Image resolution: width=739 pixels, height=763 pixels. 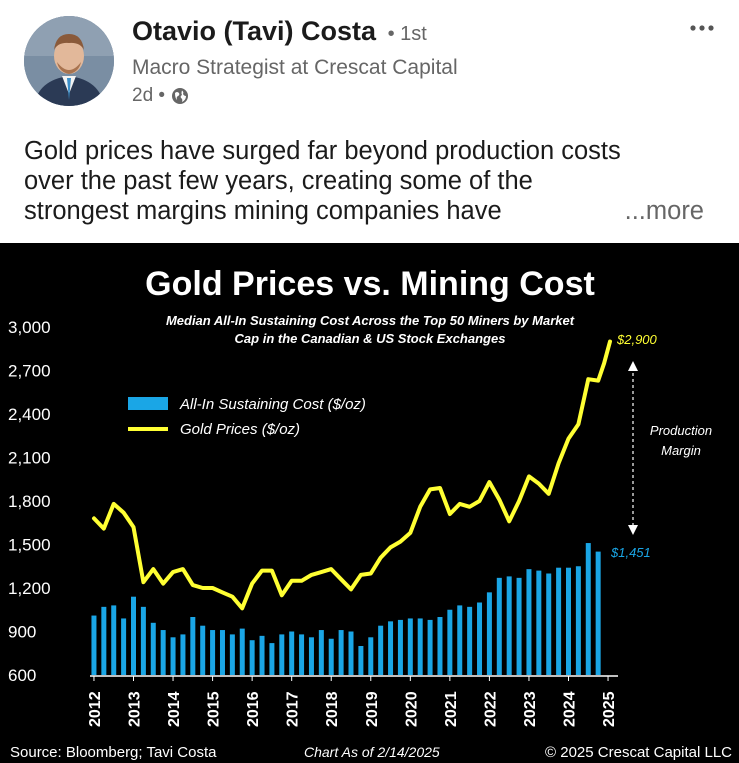 I want to click on author-name: Otavio (Tavi) Costa • 1st, so click(x=279, y=31).